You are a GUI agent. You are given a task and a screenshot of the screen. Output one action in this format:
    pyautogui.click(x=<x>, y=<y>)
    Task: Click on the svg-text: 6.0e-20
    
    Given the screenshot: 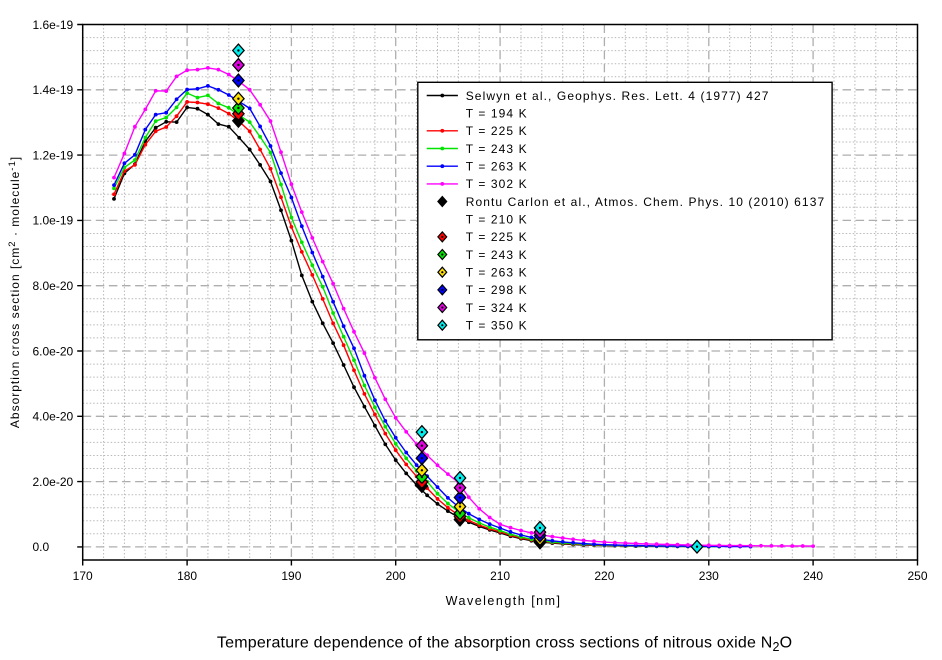 What is the action you would take?
    pyautogui.click(x=53, y=351)
    